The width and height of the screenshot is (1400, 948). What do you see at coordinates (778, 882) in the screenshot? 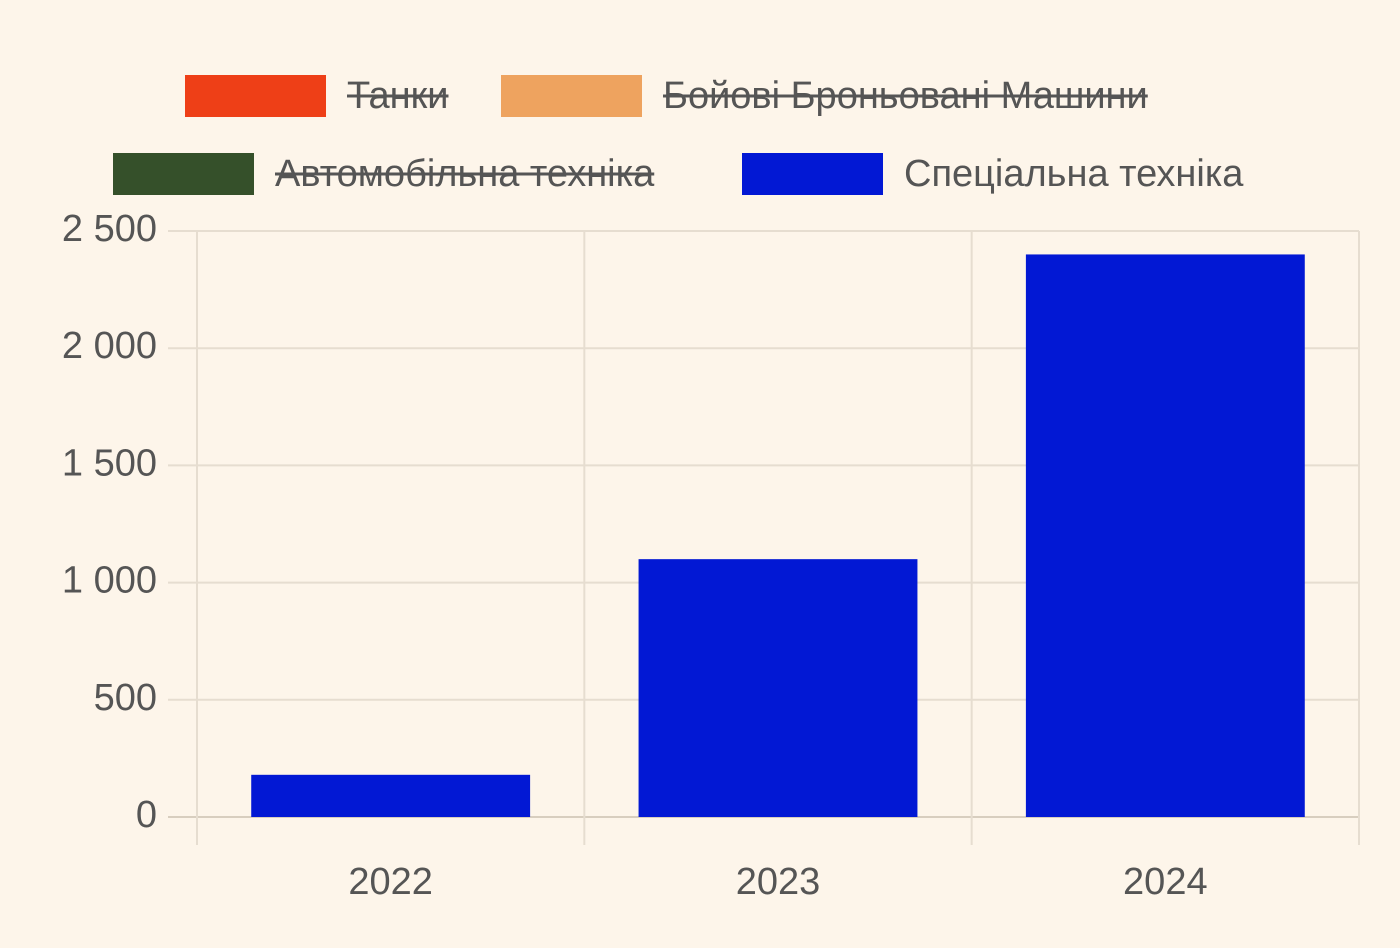
I see `x-tick-label: 2023` at bounding box center [778, 882].